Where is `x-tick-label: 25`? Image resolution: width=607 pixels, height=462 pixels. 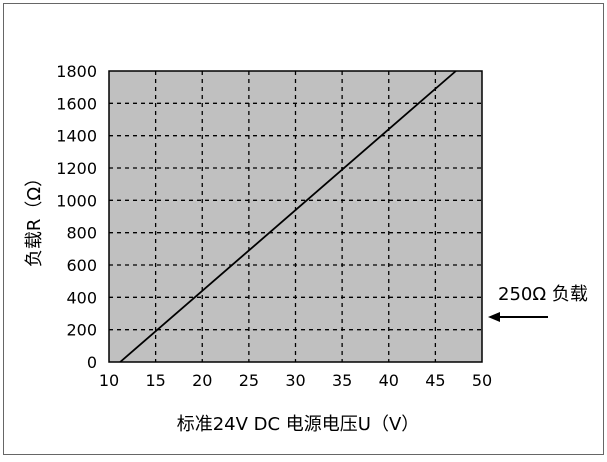
x-tick-label: 25 is located at coordinates (249, 380).